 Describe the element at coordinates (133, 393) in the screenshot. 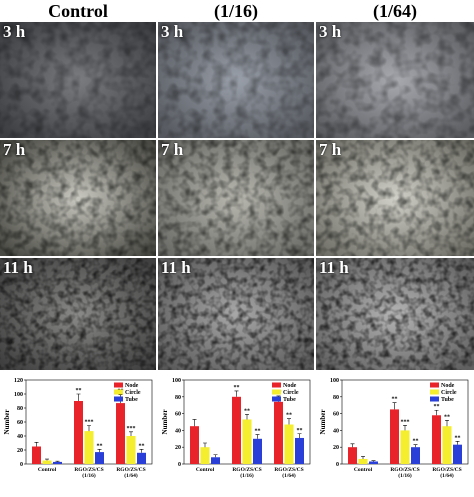

I see `legend-label: Circle` at that location.